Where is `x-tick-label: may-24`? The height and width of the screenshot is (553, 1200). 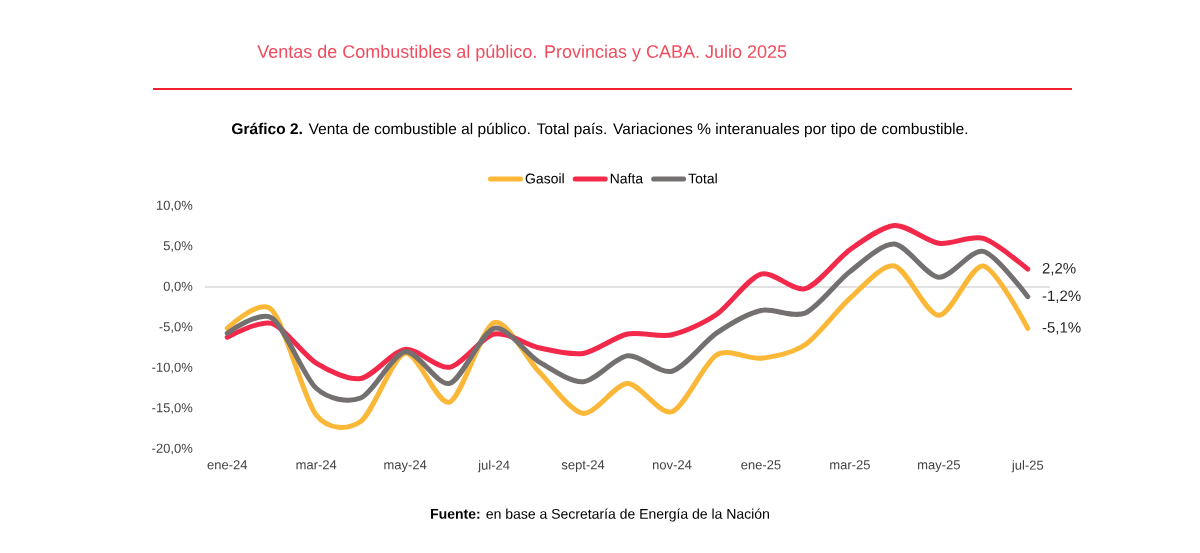
x-tick-label: may-24 is located at coordinates (405, 466).